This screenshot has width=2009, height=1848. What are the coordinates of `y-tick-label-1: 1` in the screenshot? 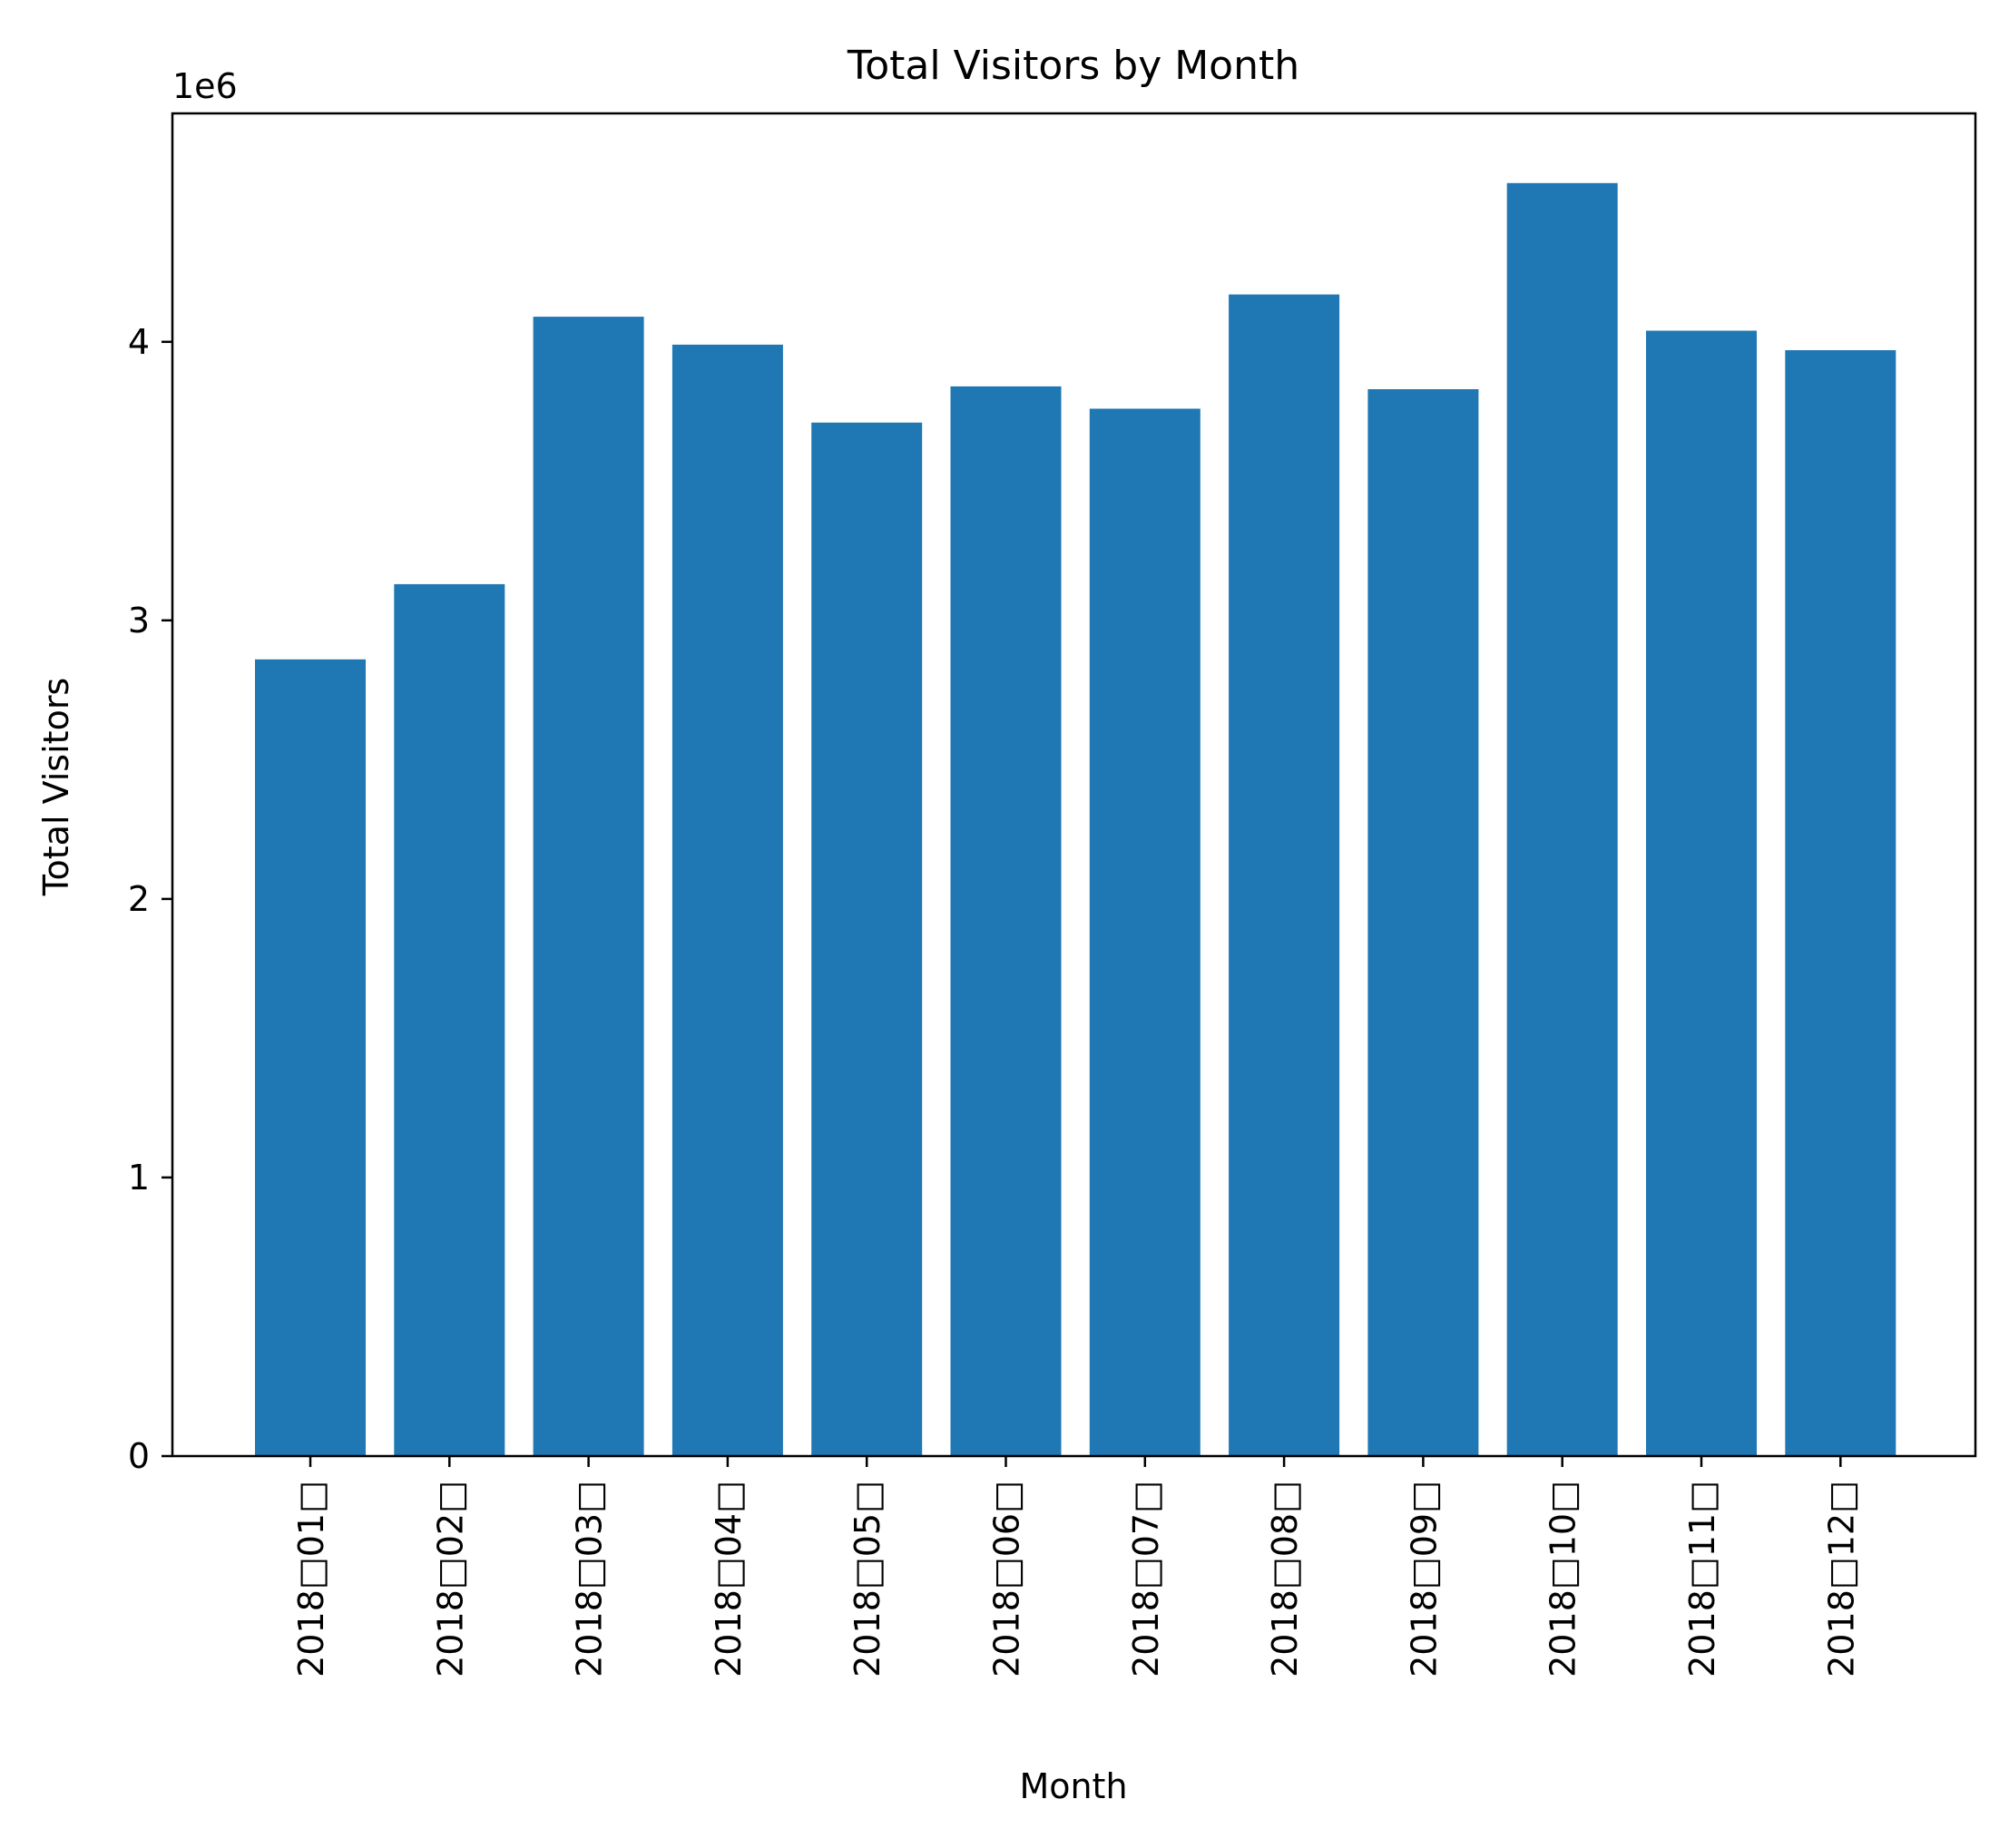 It's located at (139, 1178).